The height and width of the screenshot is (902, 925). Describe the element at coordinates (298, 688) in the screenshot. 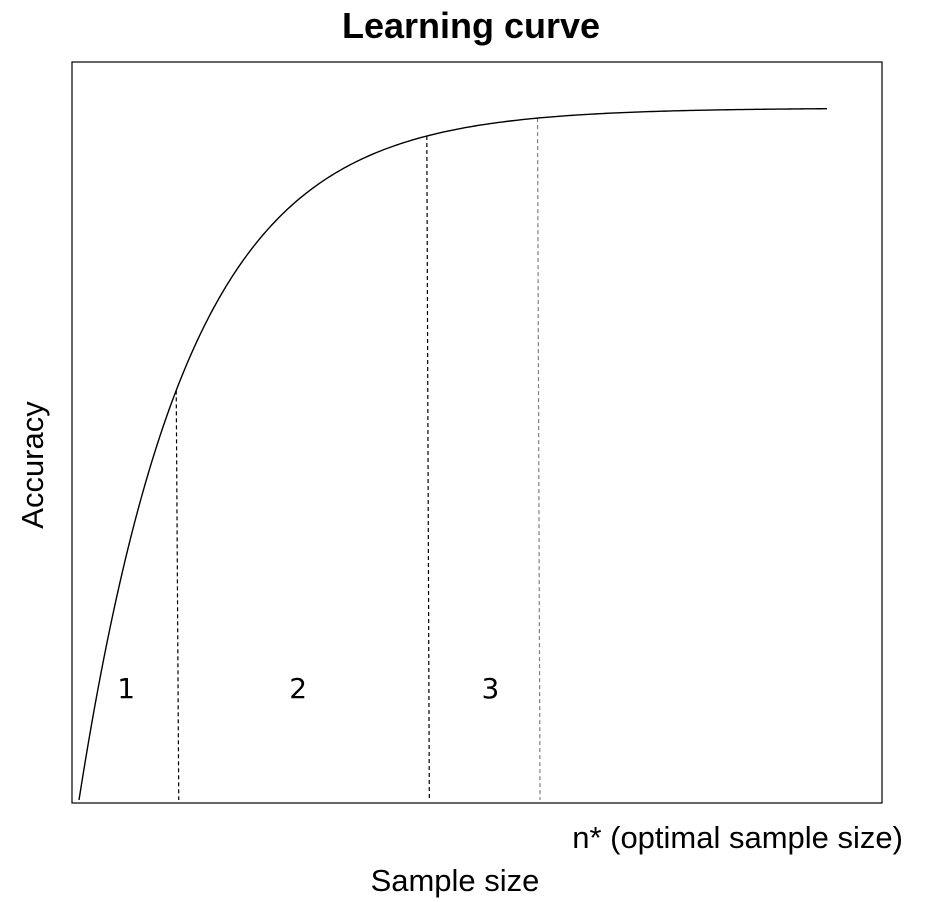

I see `region-label-2: 2` at that location.